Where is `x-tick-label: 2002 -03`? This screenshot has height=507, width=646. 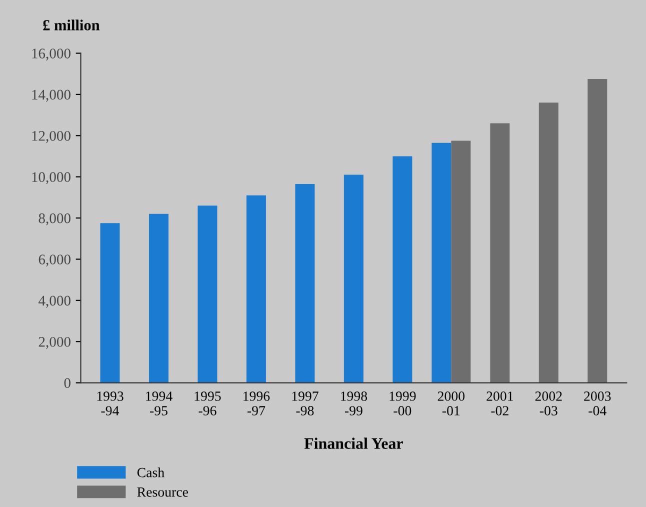
x-tick-label: 2002 -03 is located at coordinates (548, 404).